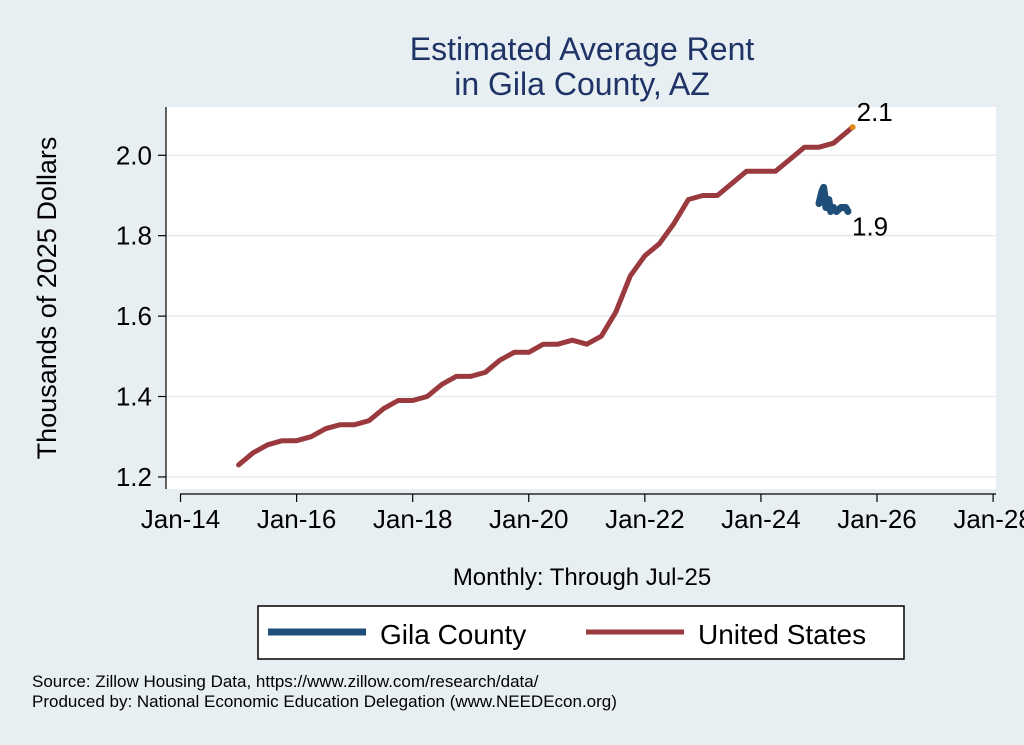 The image size is (1024, 745). I want to click on x-tick-label: Jan-26, so click(877, 519).